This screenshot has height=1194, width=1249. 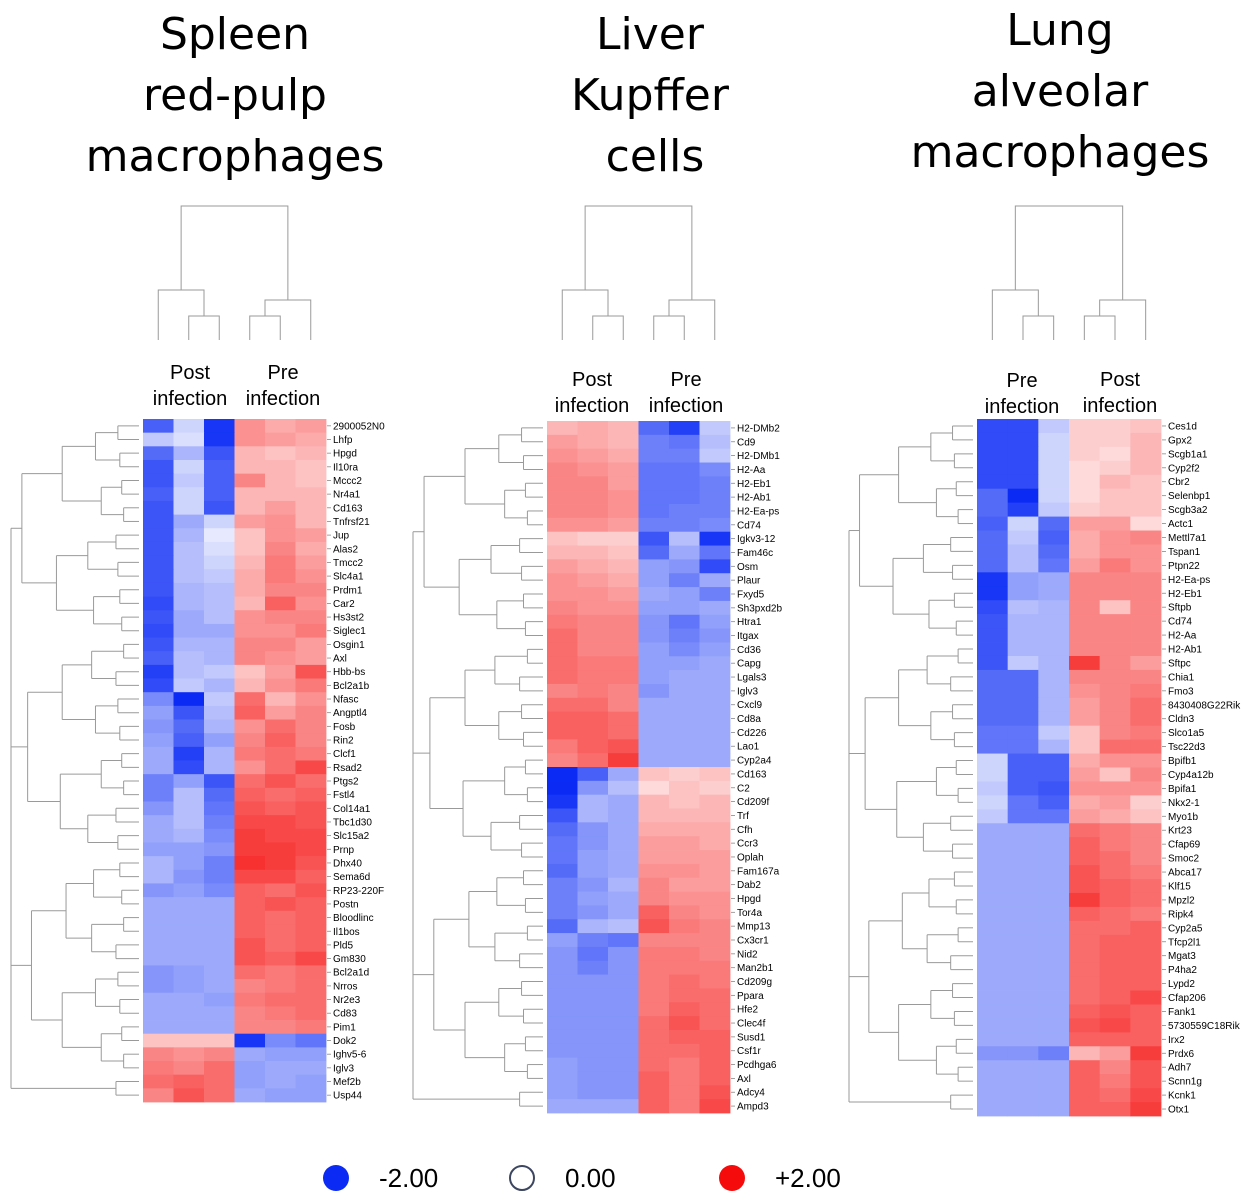 What do you see at coordinates (1181, 914) in the screenshot?
I see `gene-label: Ripk4` at bounding box center [1181, 914].